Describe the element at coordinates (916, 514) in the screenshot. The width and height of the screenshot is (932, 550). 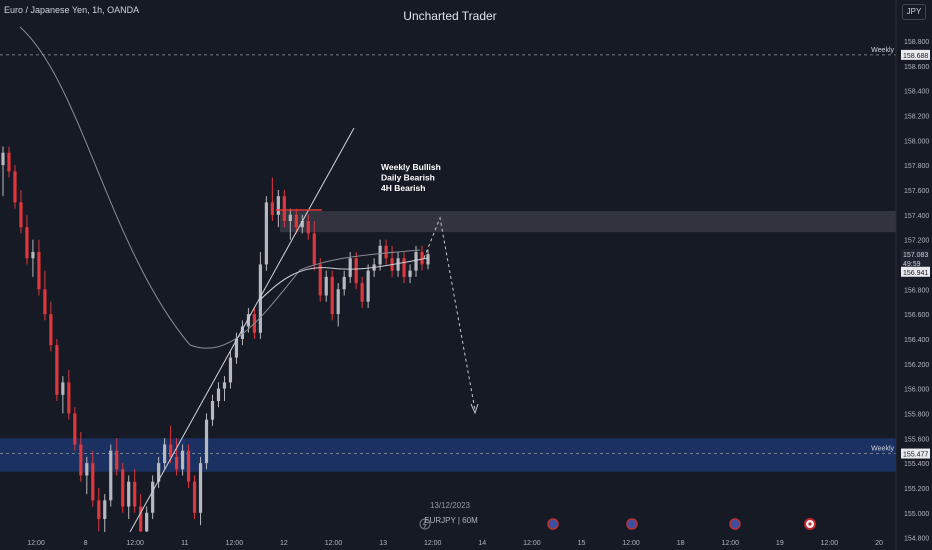
I see `y-tick-label: 155.000` at that location.